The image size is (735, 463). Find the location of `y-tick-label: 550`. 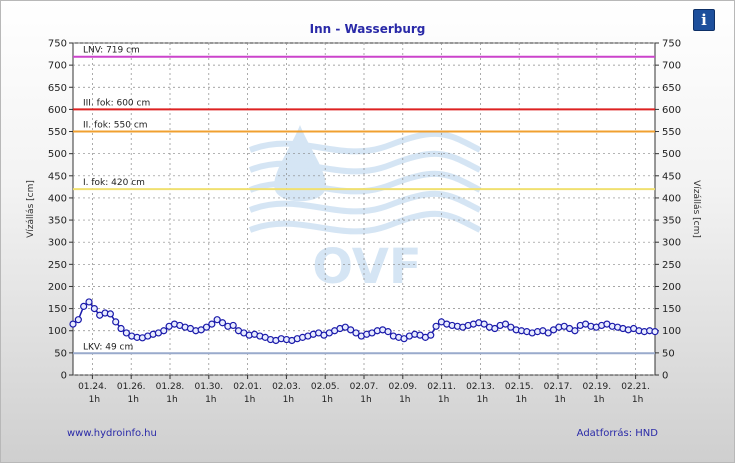

y-tick-label: 550 is located at coordinates (57, 132).